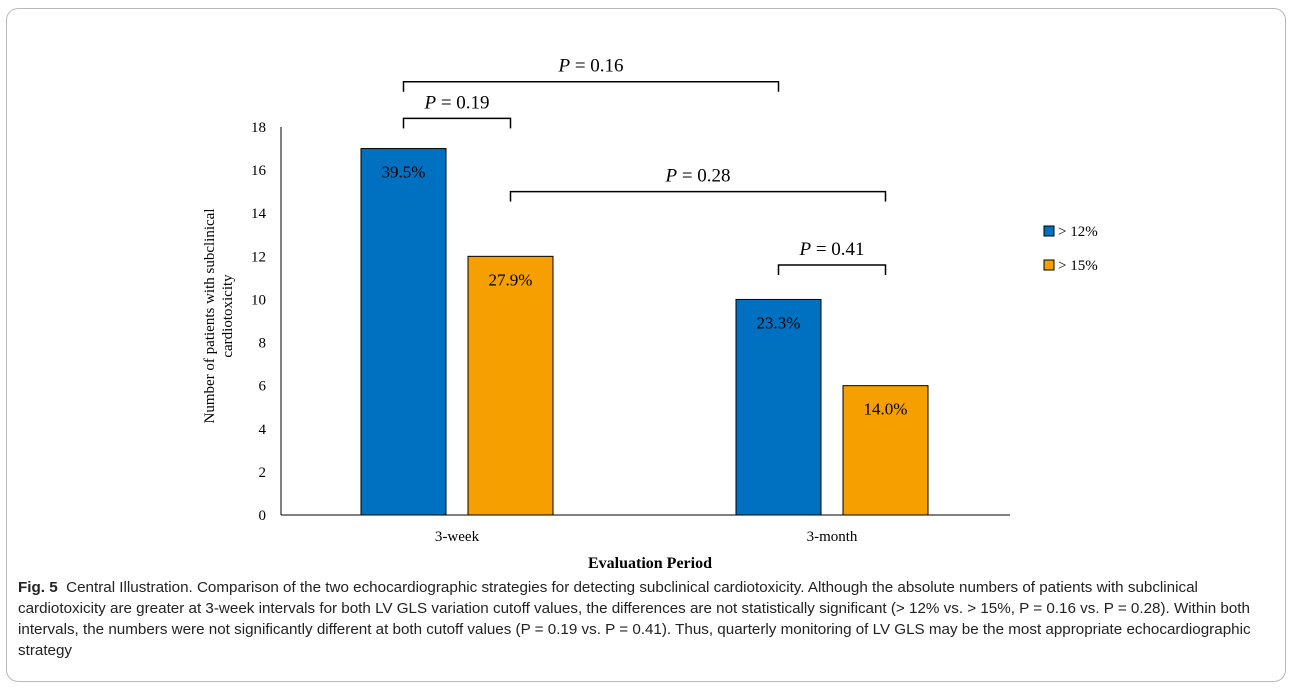 This screenshot has width=1295, height=690. Describe the element at coordinates (210, 316) in the screenshot. I see `y-axis-label-line-1: Number of patients with subclinical` at that location.